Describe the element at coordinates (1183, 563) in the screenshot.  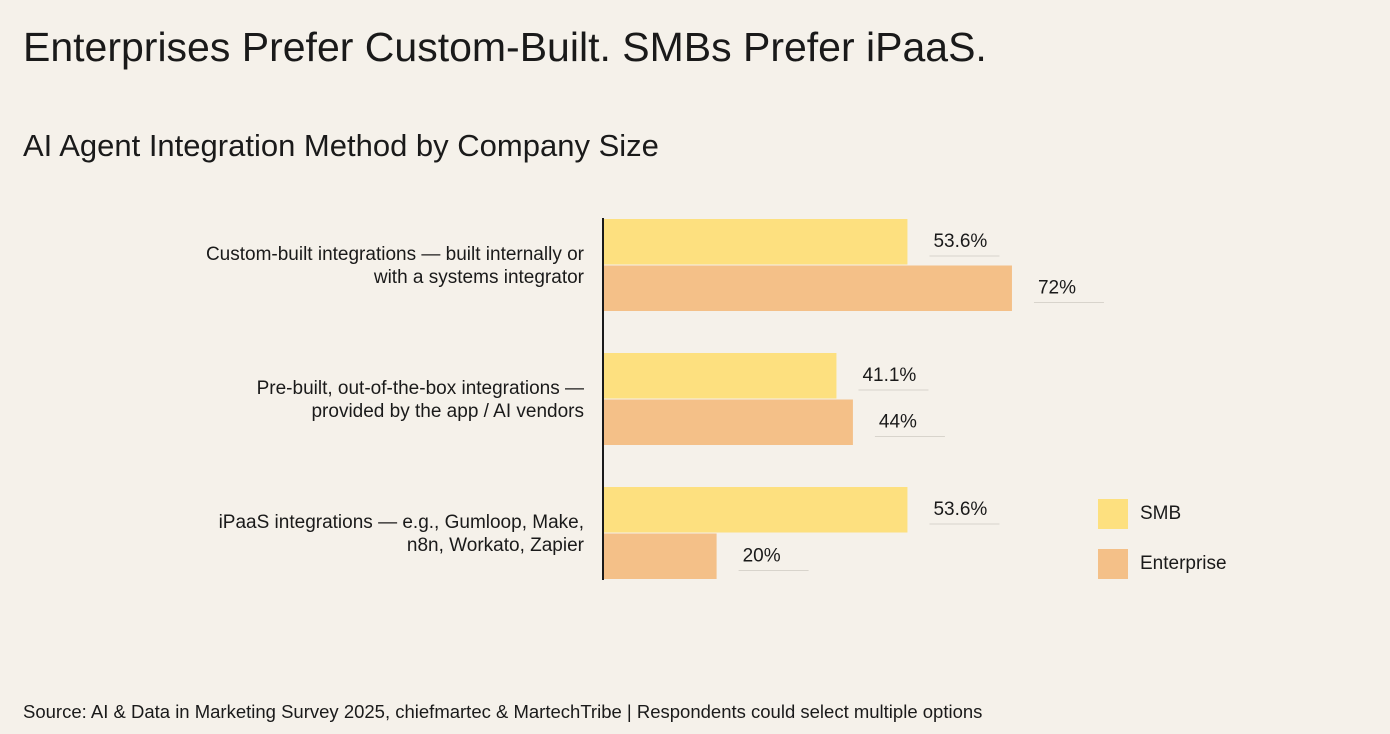
I see `legend-label: Enterprise` at that location.